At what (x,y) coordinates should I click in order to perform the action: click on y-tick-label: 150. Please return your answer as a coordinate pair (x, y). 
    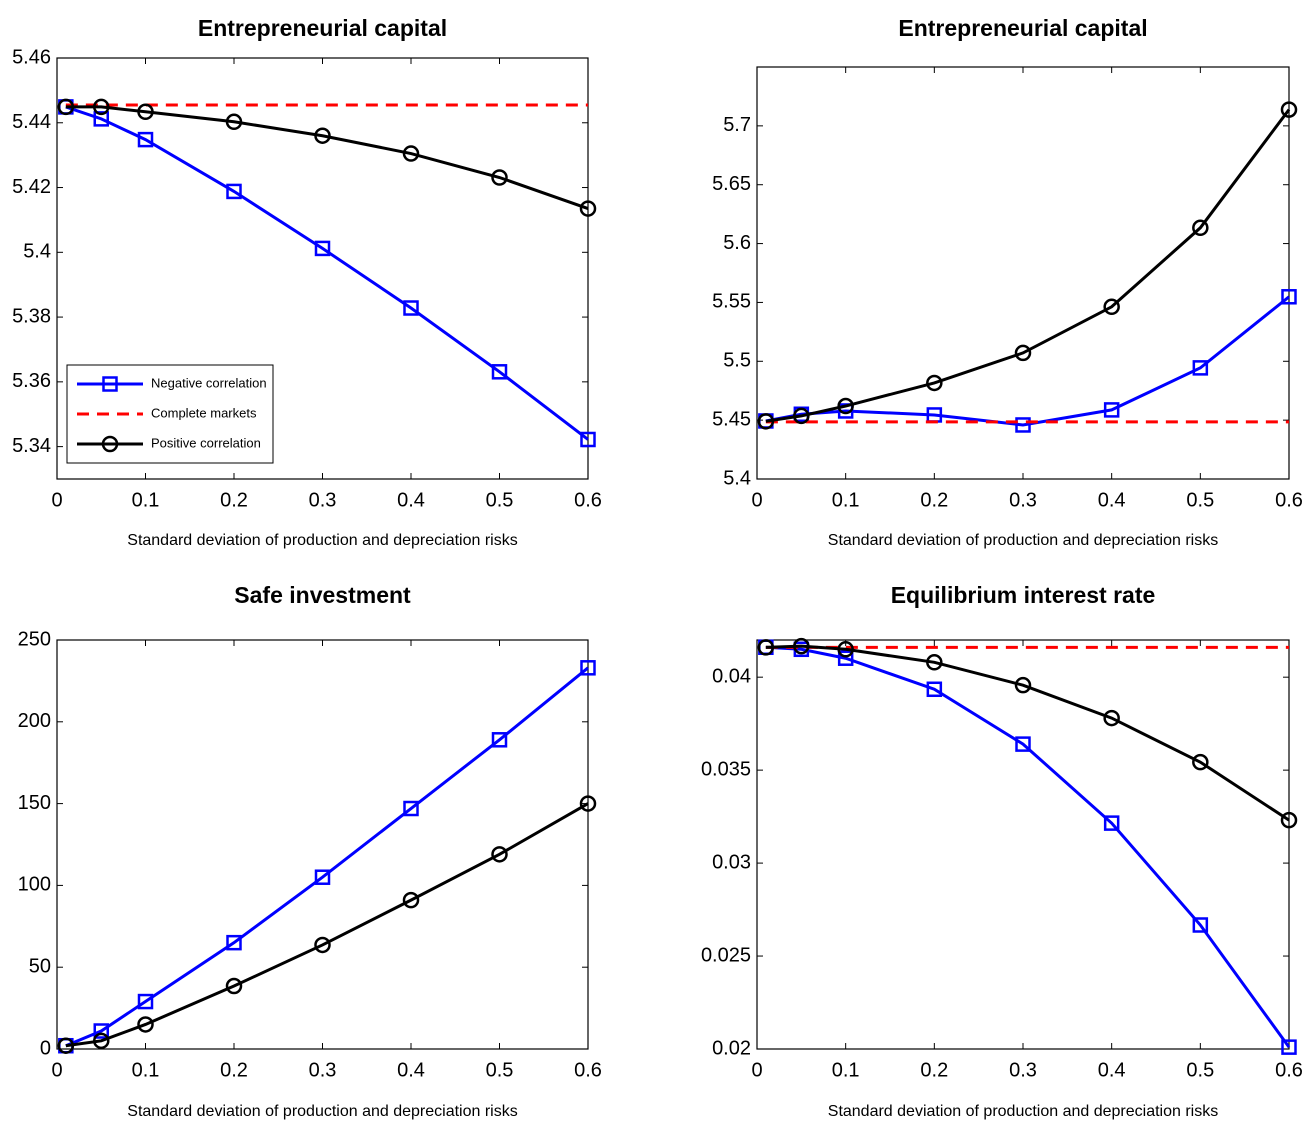
    Looking at the image, I should click on (34, 803).